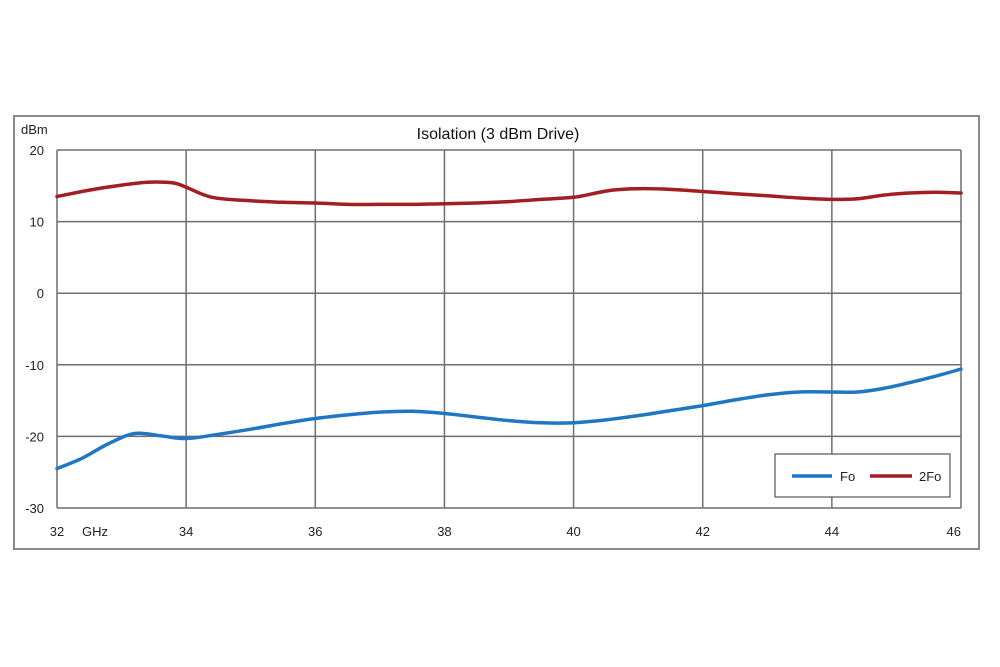  I want to click on y-axis-label: dBm, so click(34, 129).